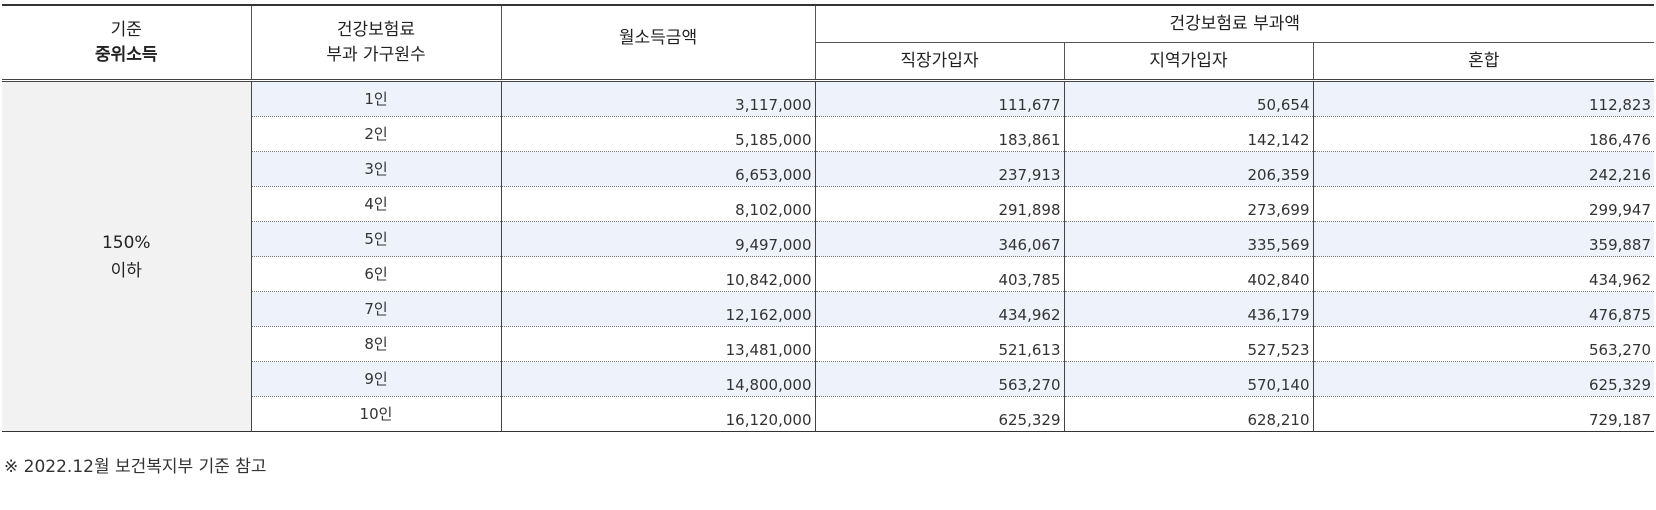 Image resolution: width=1656 pixels, height=510 pixels. Describe the element at coordinates (376, 98) in the screenshot. I see `household-count-cell: 1인` at that location.